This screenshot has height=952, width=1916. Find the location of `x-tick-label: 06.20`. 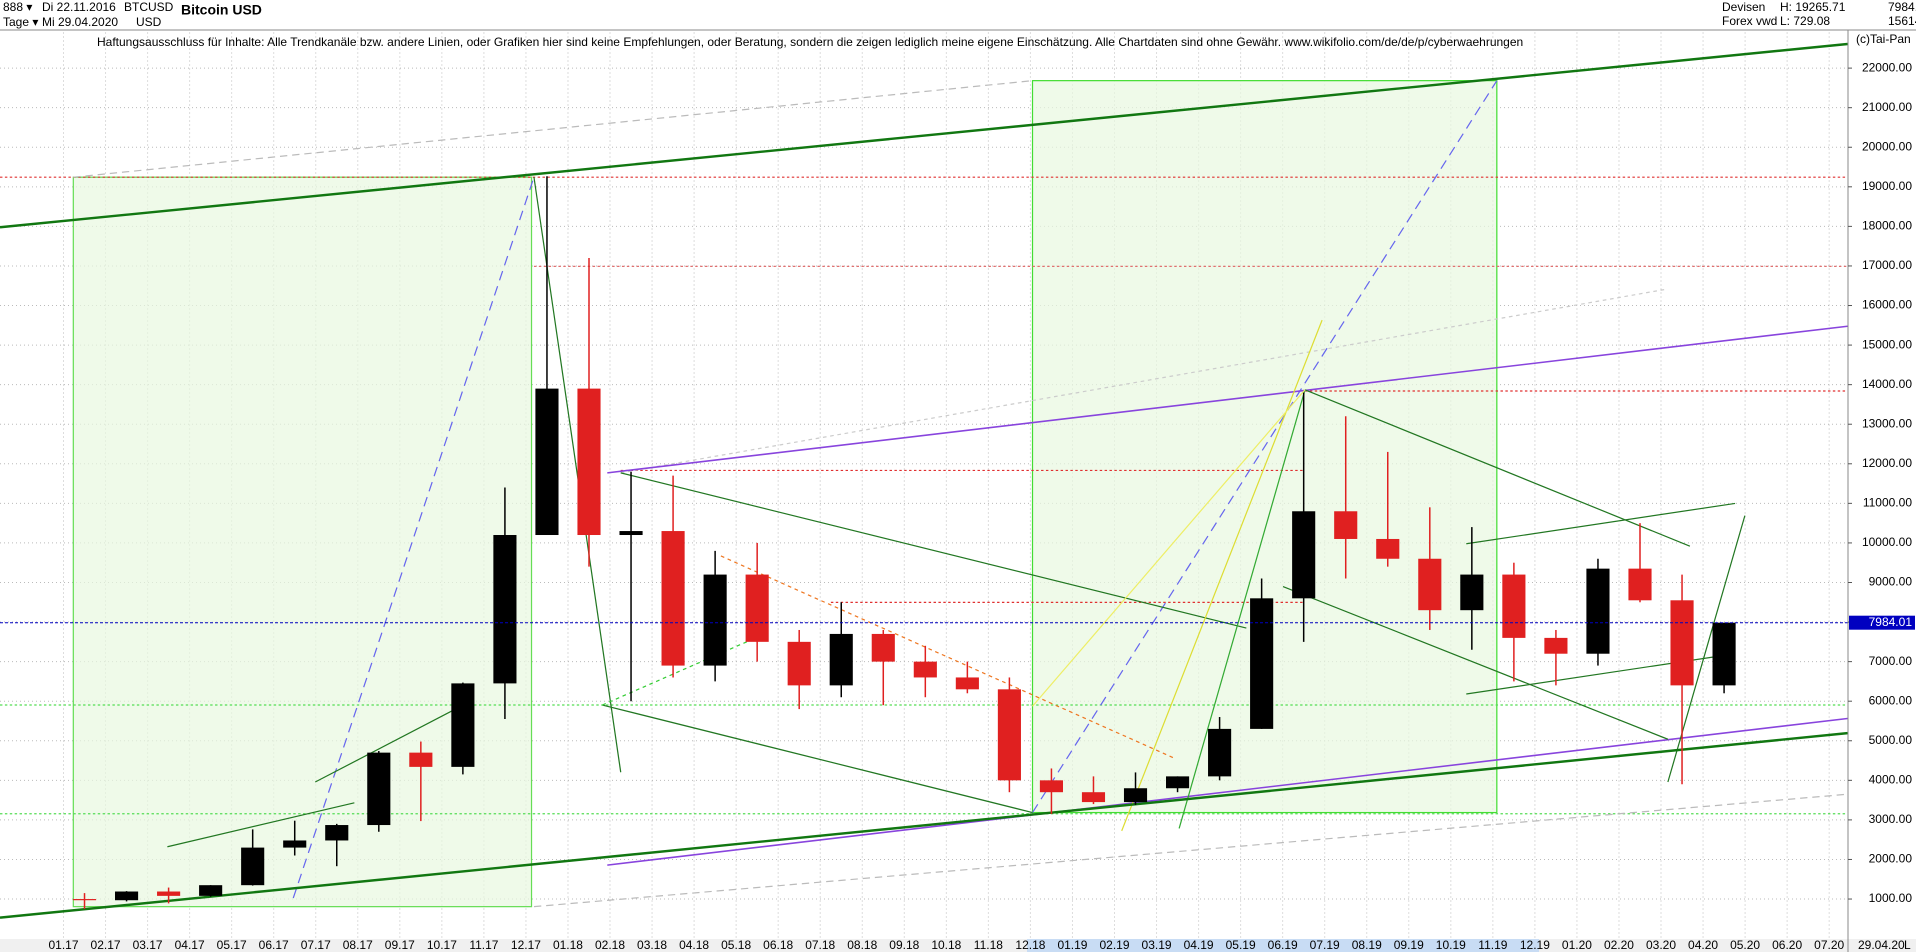

x-tick-label: 06.20 is located at coordinates (1787, 945).